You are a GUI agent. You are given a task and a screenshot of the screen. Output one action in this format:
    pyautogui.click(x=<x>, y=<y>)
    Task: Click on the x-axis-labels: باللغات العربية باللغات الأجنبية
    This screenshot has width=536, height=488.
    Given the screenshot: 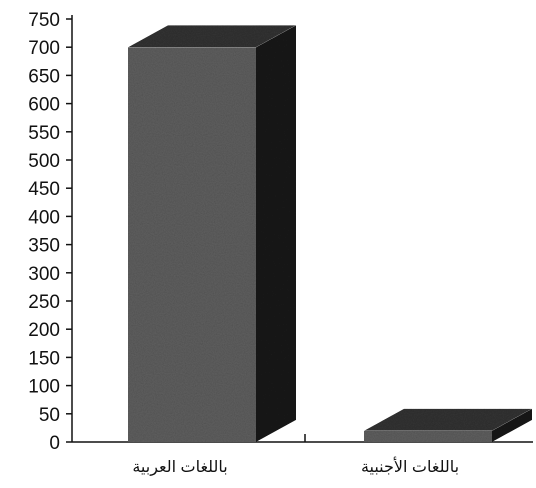 What is the action you would take?
    pyautogui.click(x=295, y=466)
    